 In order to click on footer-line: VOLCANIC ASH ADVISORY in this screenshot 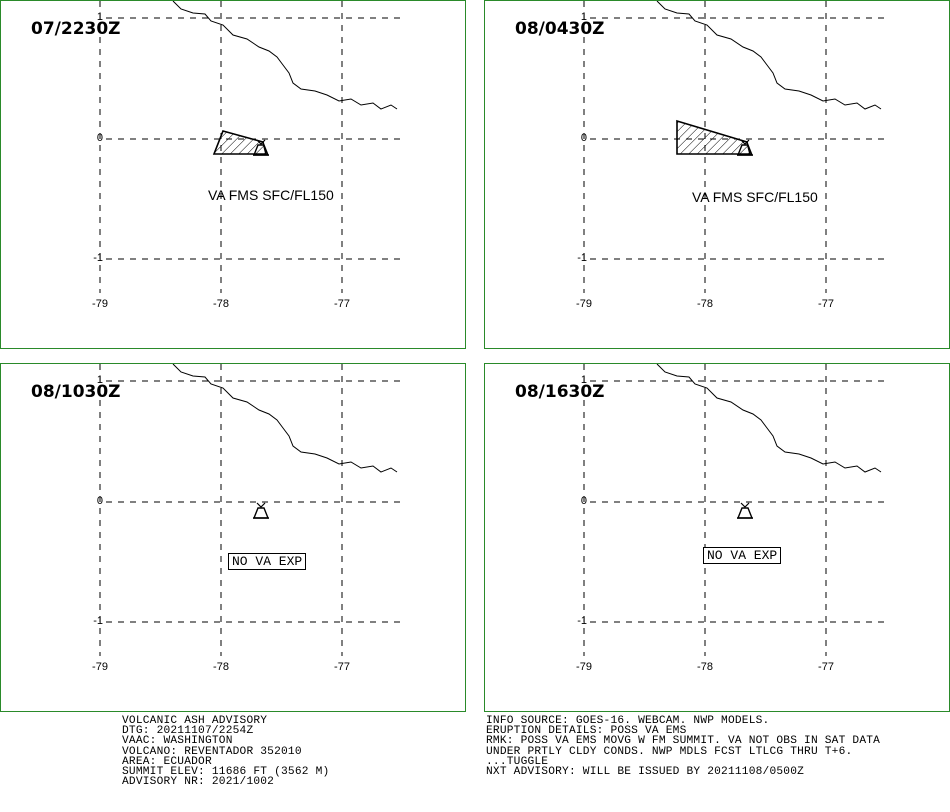, I will do `click(195, 721)`.